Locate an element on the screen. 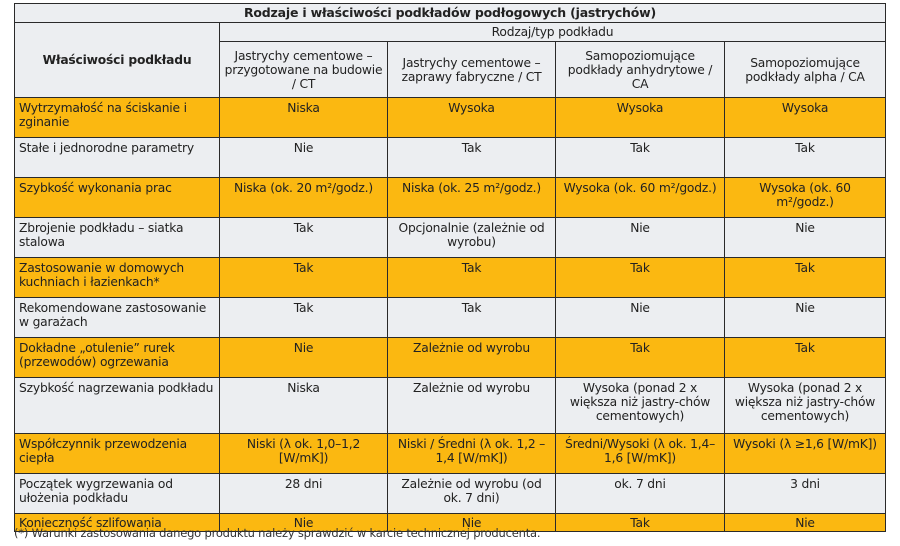 Image resolution: width=900 pixels, height=546 pixels. table-cell: Niski (λ ok. 1,0–1,2 [W/mK]) is located at coordinates (303, 453).